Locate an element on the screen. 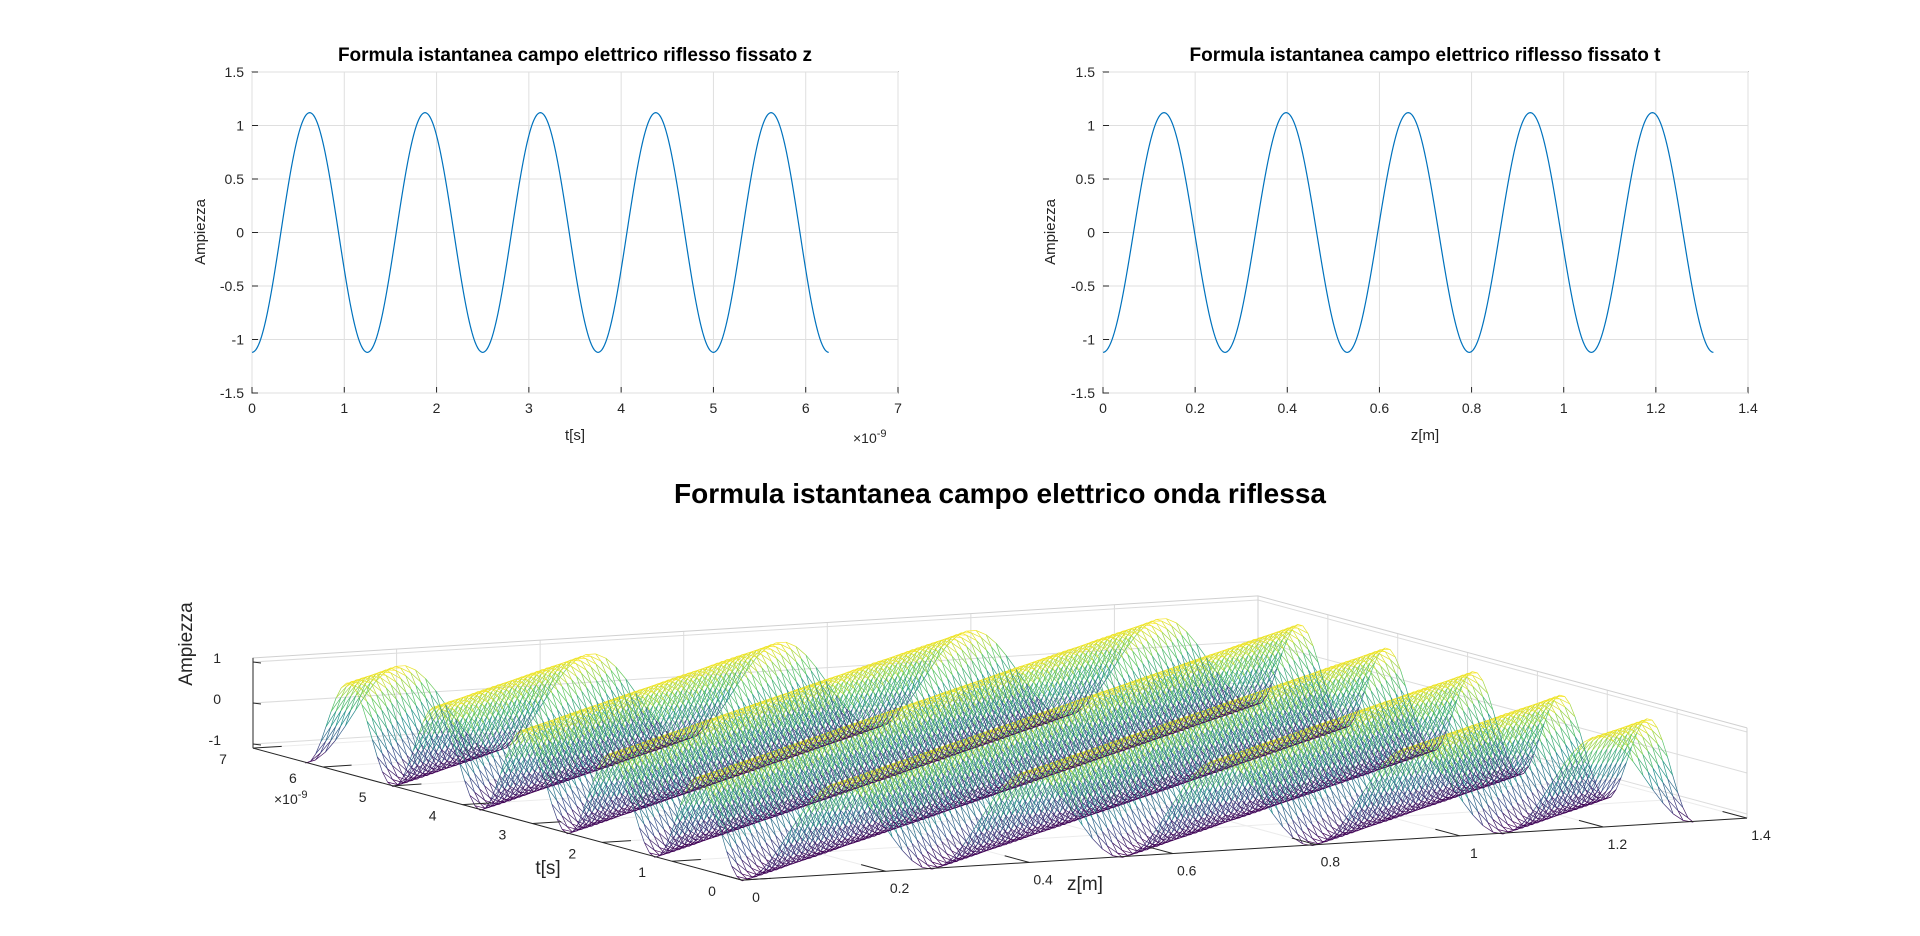 This screenshot has width=1920, height=936. x-axis-label: t[s] is located at coordinates (575, 435).